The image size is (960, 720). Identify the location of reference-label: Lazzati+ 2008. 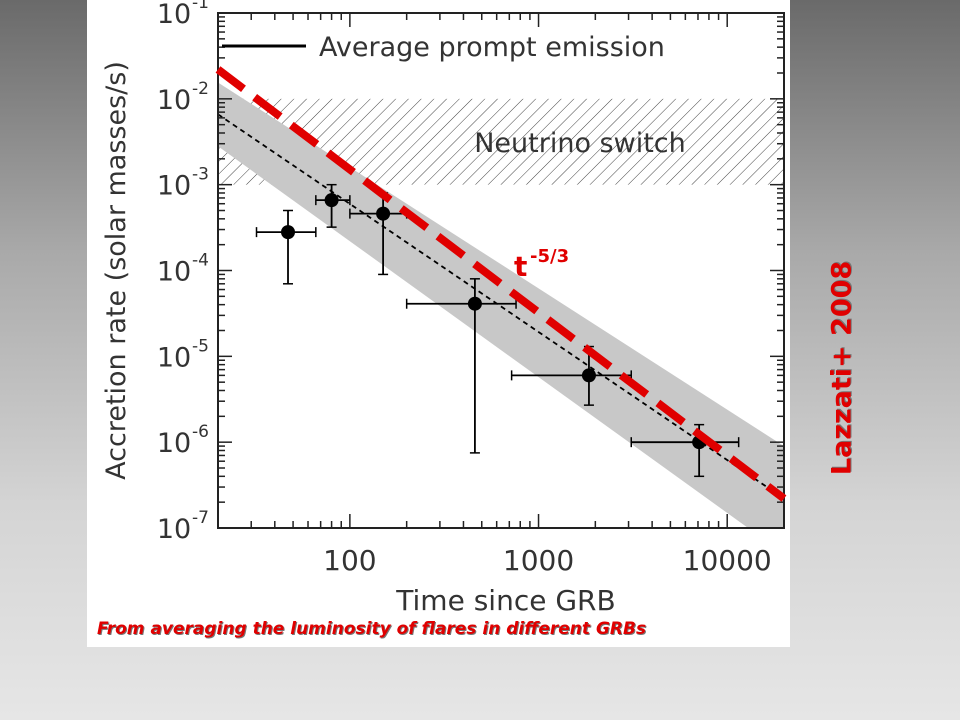
(842, 368).